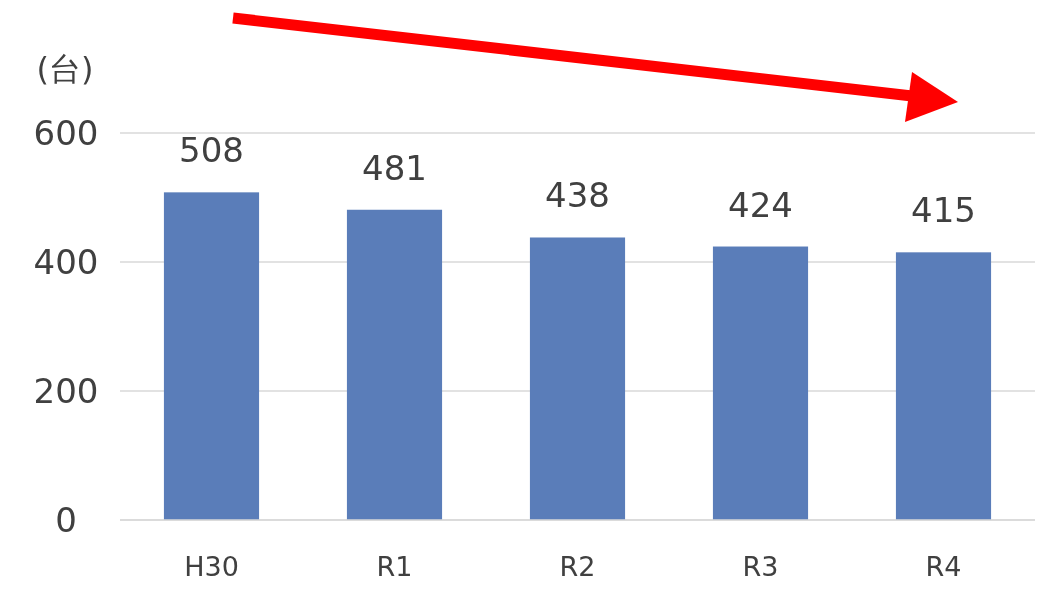 The height and width of the screenshot is (589, 1050). I want to click on x-tick-label: R1, so click(394, 566).